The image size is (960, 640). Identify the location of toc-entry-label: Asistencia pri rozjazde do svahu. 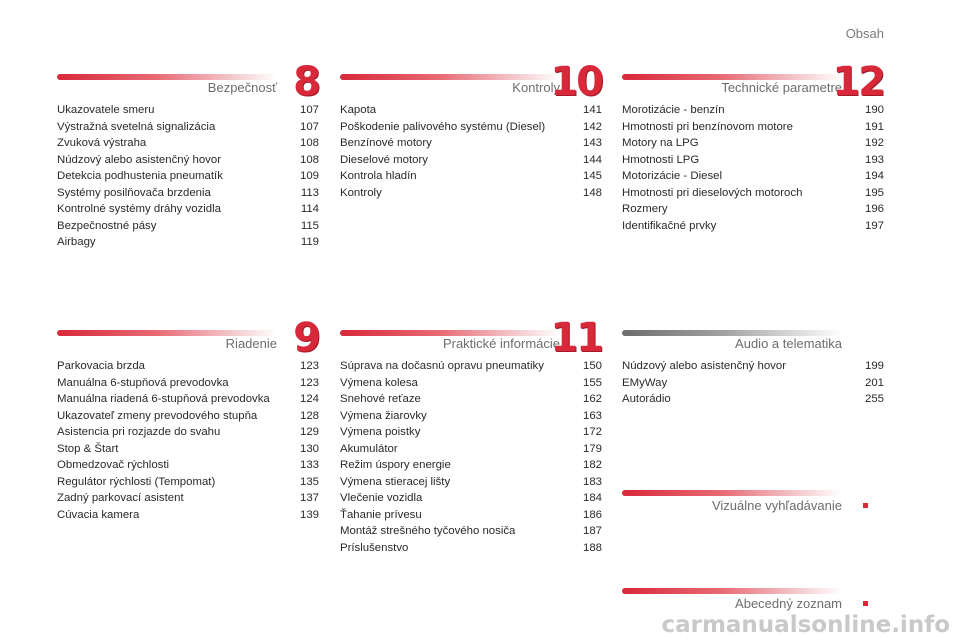
(139, 432).